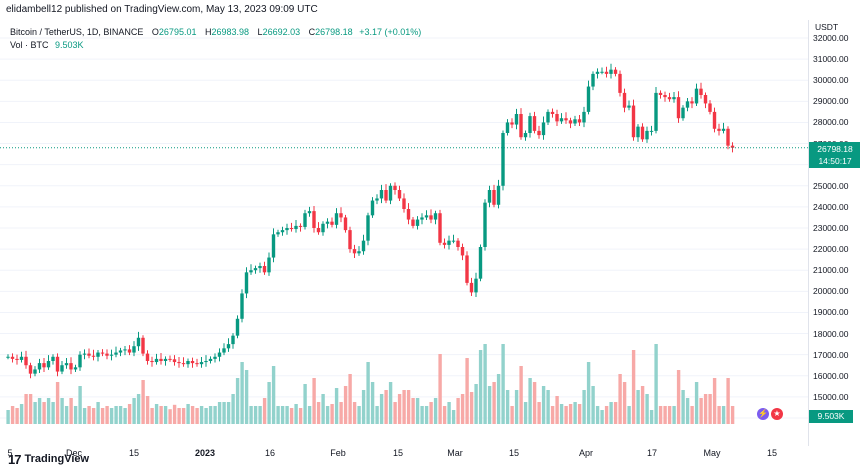 This screenshot has height=470, width=860. Describe the element at coordinates (48, 459) in the screenshot. I see `tradingview-branding: 17 TradingView` at that location.